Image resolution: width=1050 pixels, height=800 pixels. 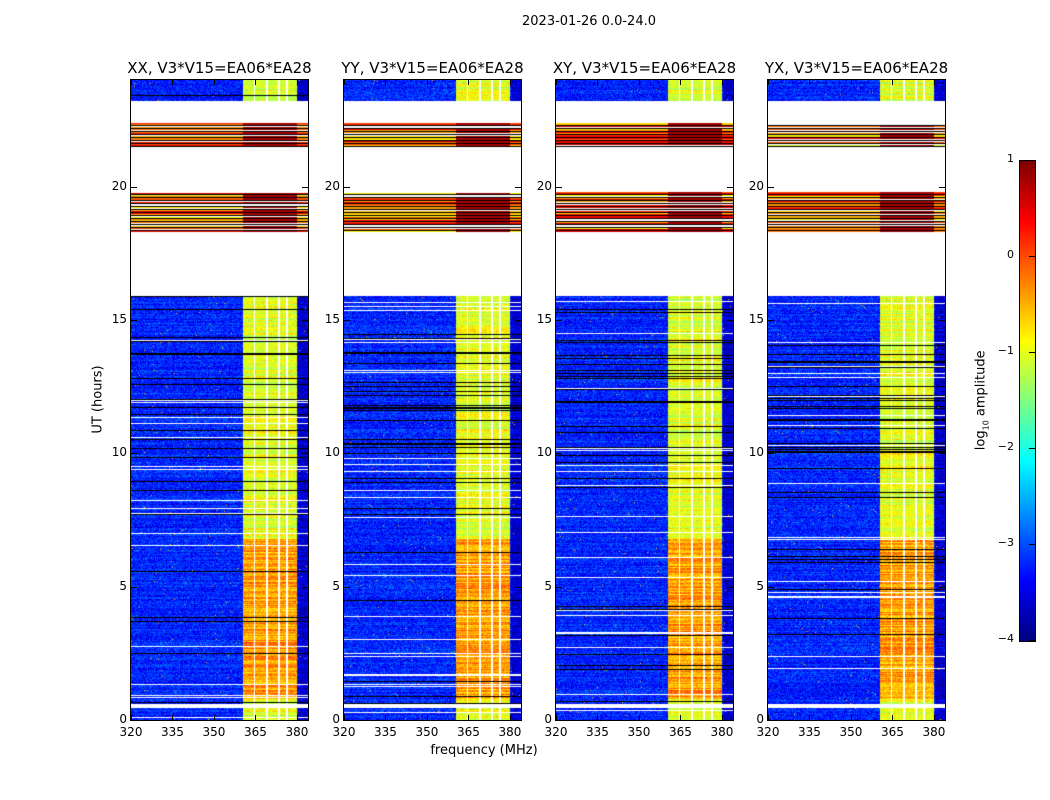 I want to click on colorbar-label-rest: amplitude, so click(x=981, y=385).